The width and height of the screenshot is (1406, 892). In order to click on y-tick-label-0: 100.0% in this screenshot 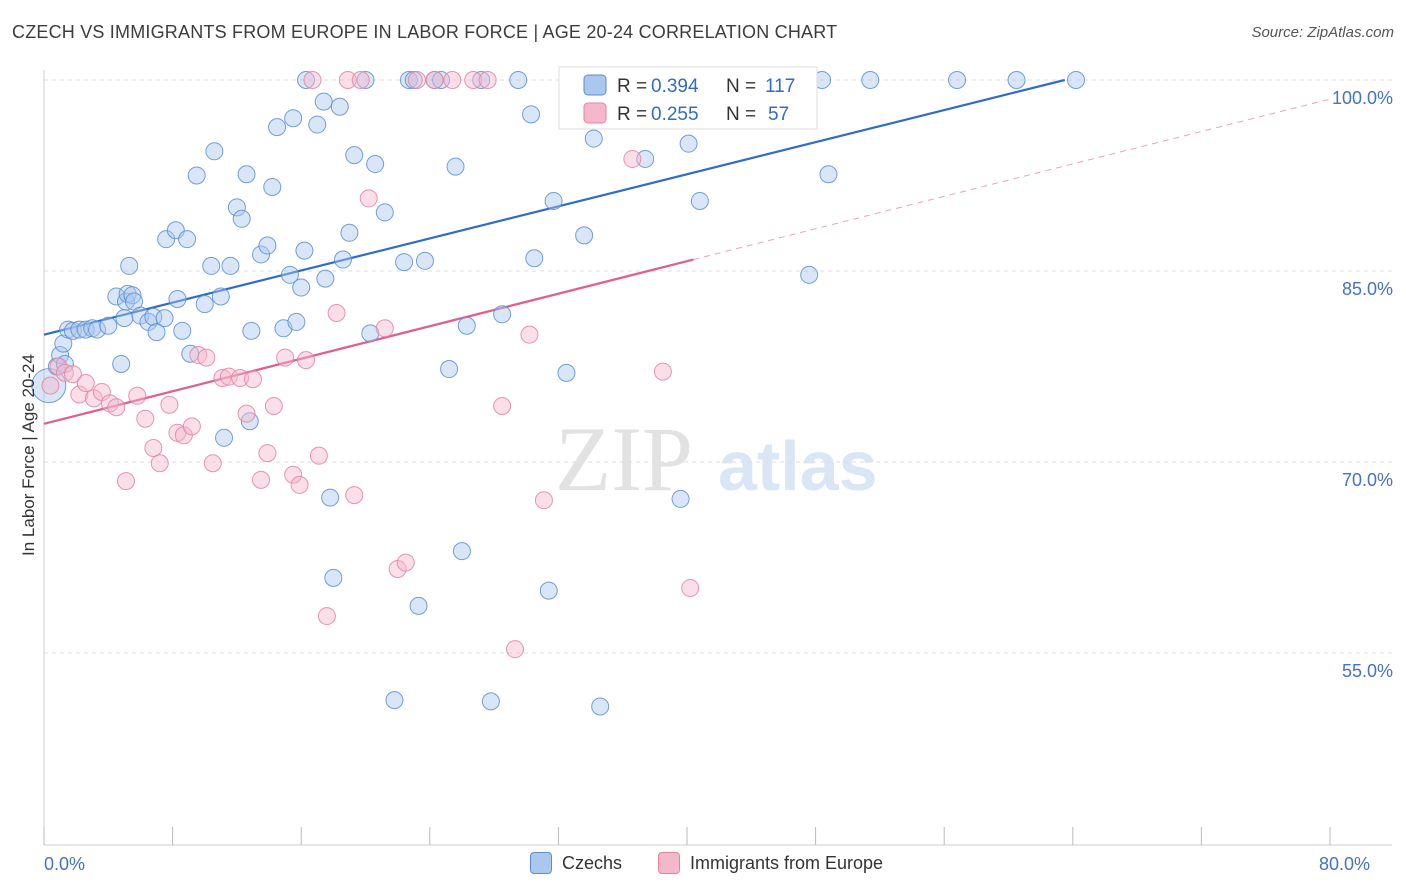, I will do `click(1362, 98)`.